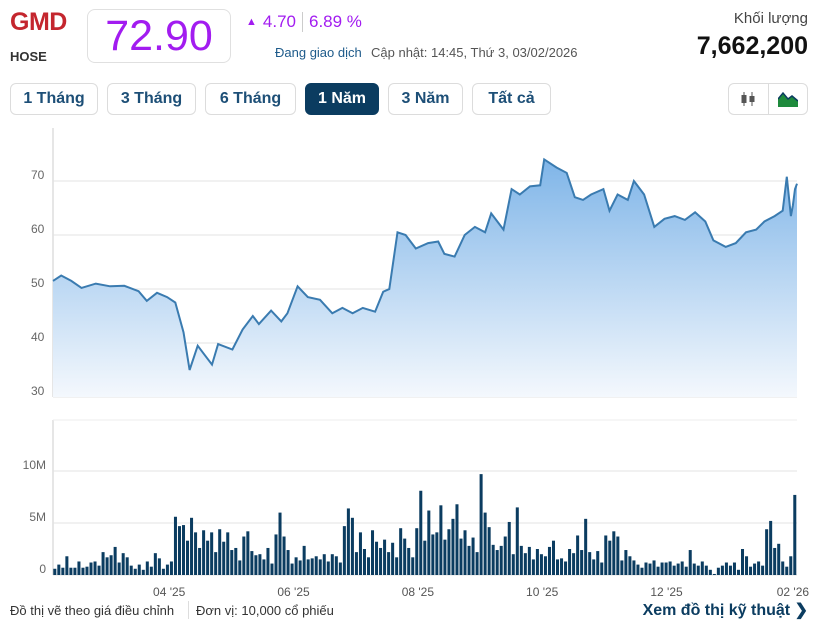 The image size is (816, 628). What do you see at coordinates (54, 99) in the screenshot?
I see `tab-1-month: 1 Tháng` at bounding box center [54, 99].